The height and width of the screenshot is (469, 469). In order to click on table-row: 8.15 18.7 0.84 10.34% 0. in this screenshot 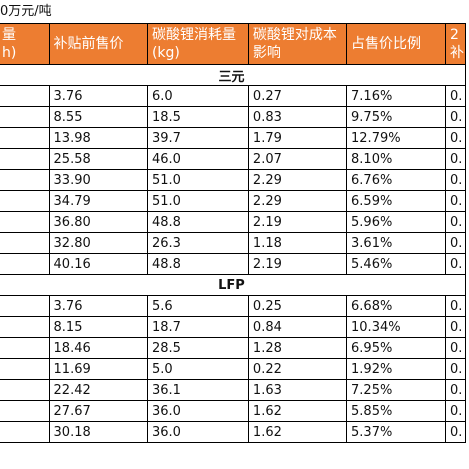, I will do `click(233, 327)`.